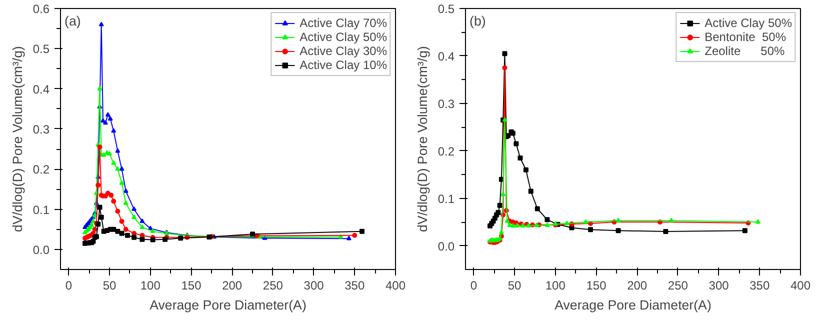  I want to click on legend-label: Active Clay 10%, so click(343, 65).